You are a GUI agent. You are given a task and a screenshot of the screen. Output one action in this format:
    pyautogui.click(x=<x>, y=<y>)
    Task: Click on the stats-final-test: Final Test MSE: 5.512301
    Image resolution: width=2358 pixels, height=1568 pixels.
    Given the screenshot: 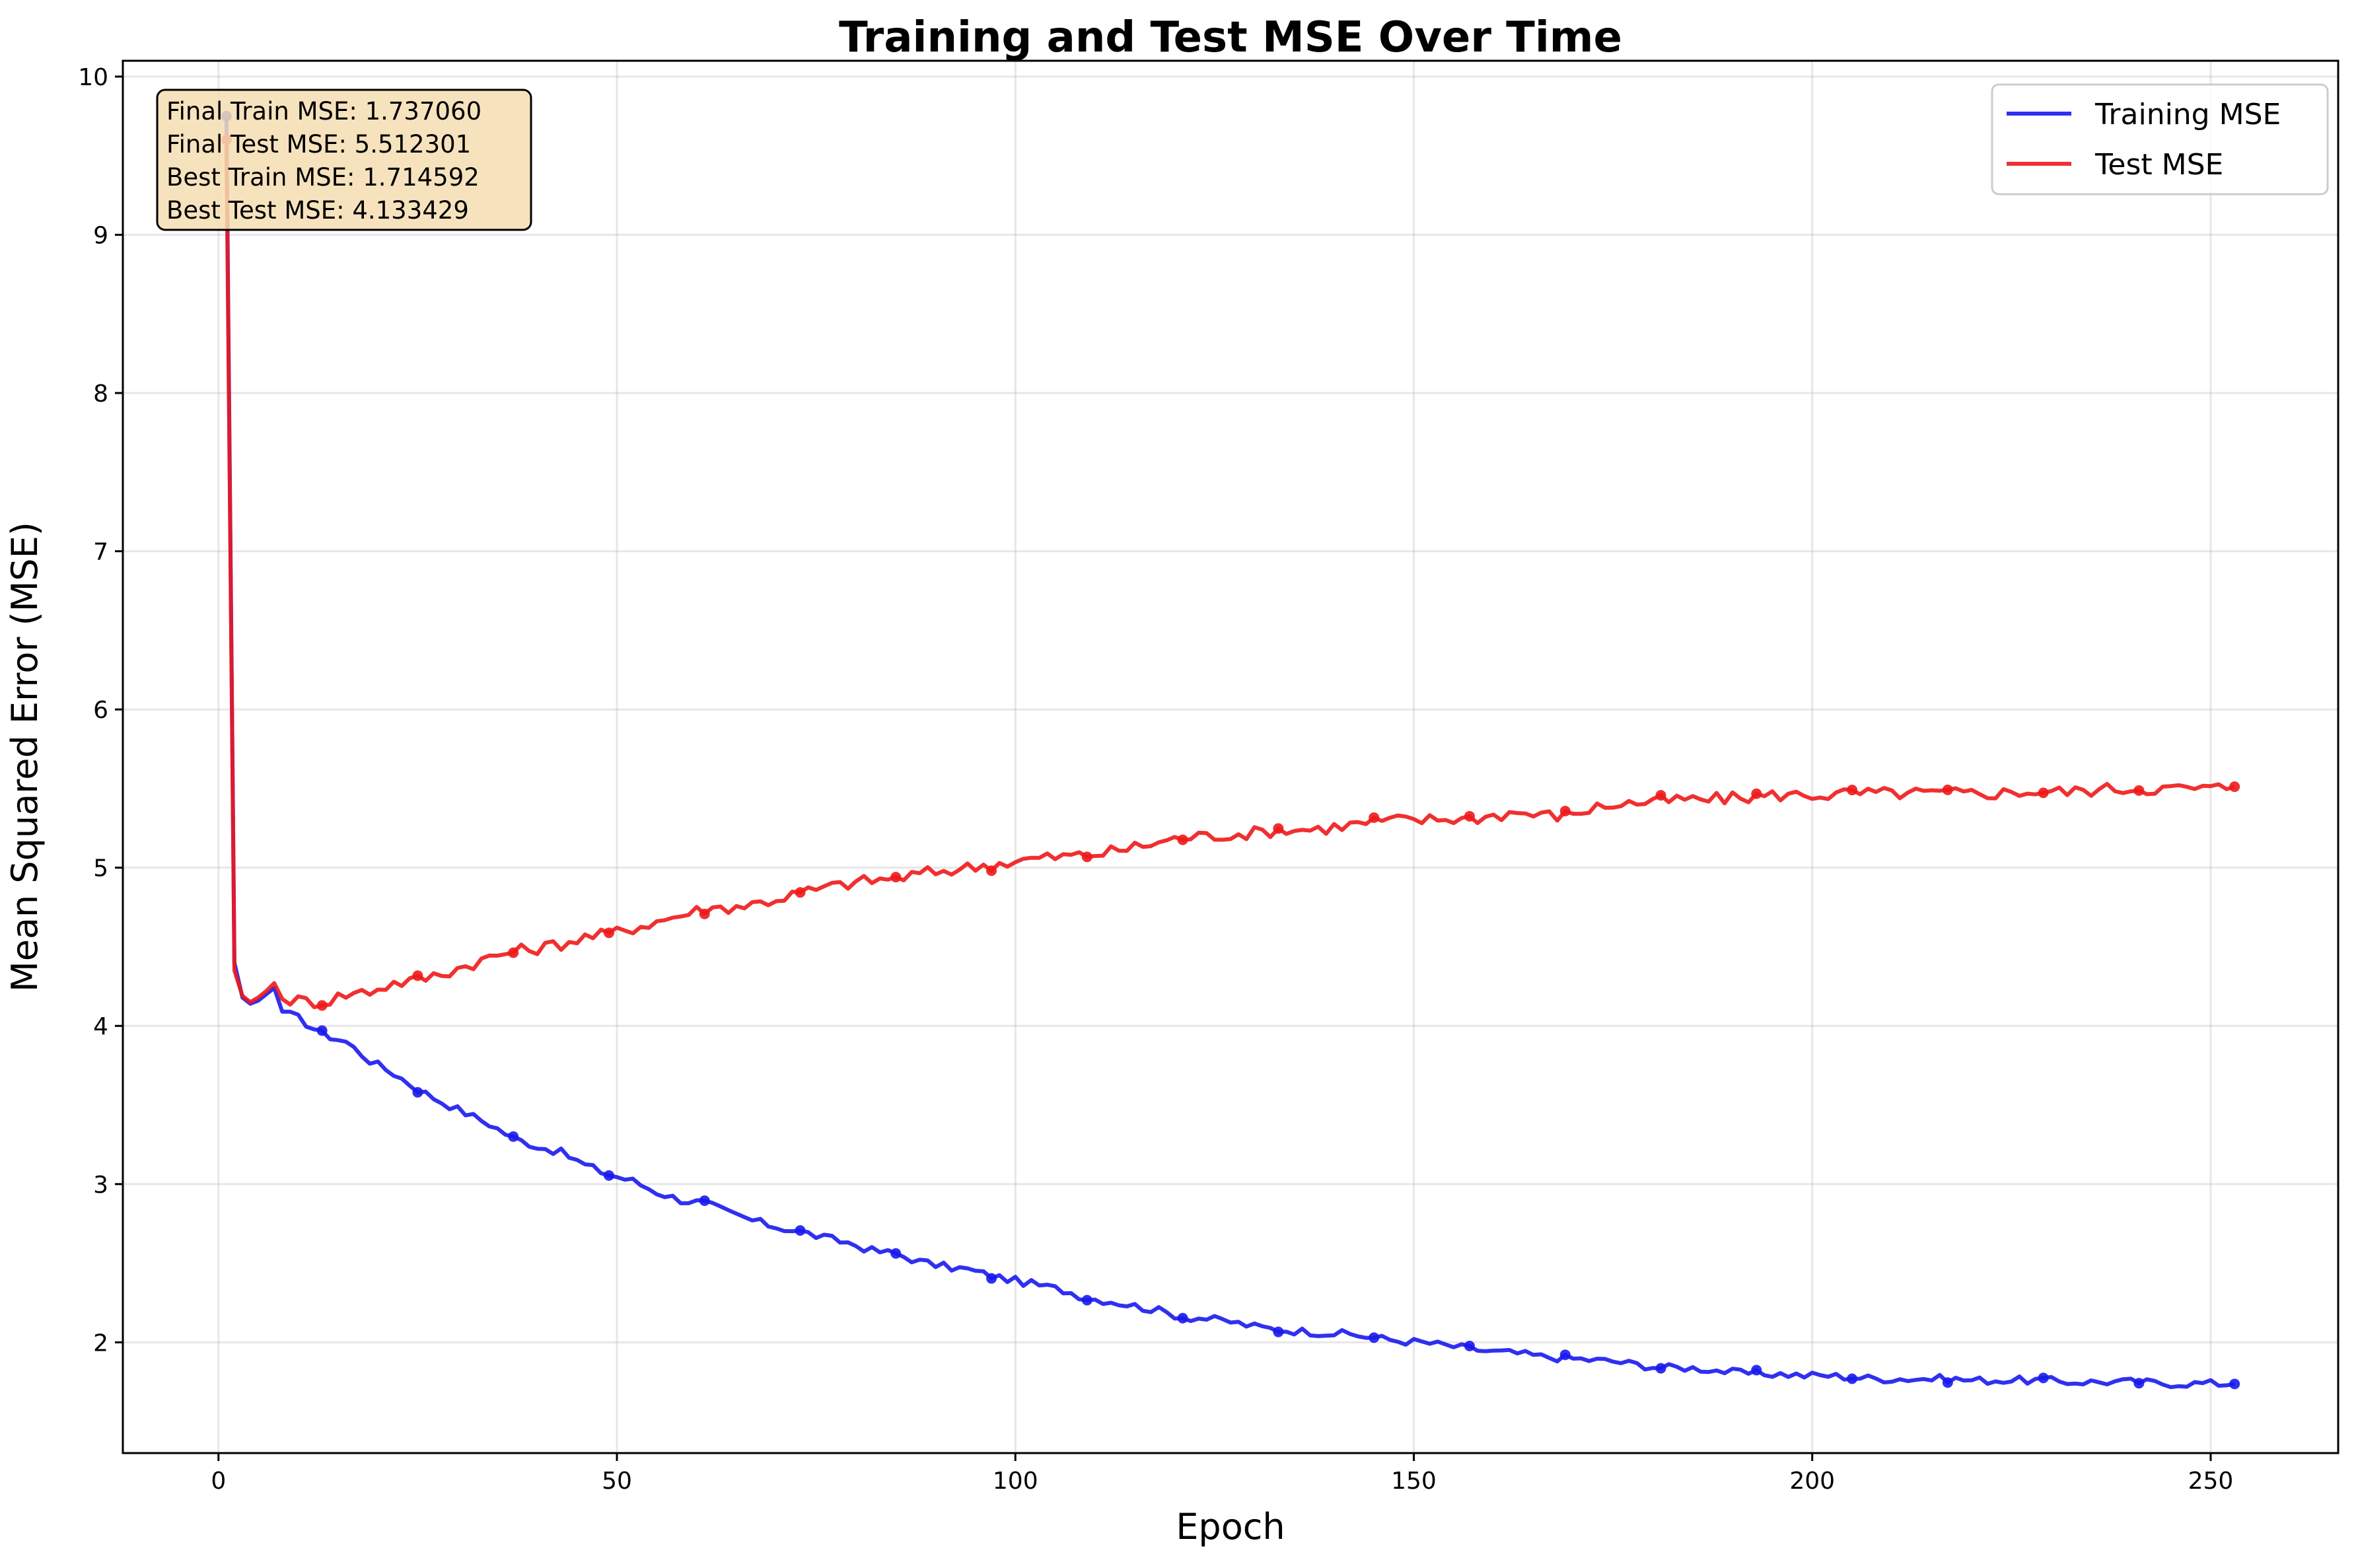 What is the action you would take?
    pyautogui.click(x=318, y=144)
    